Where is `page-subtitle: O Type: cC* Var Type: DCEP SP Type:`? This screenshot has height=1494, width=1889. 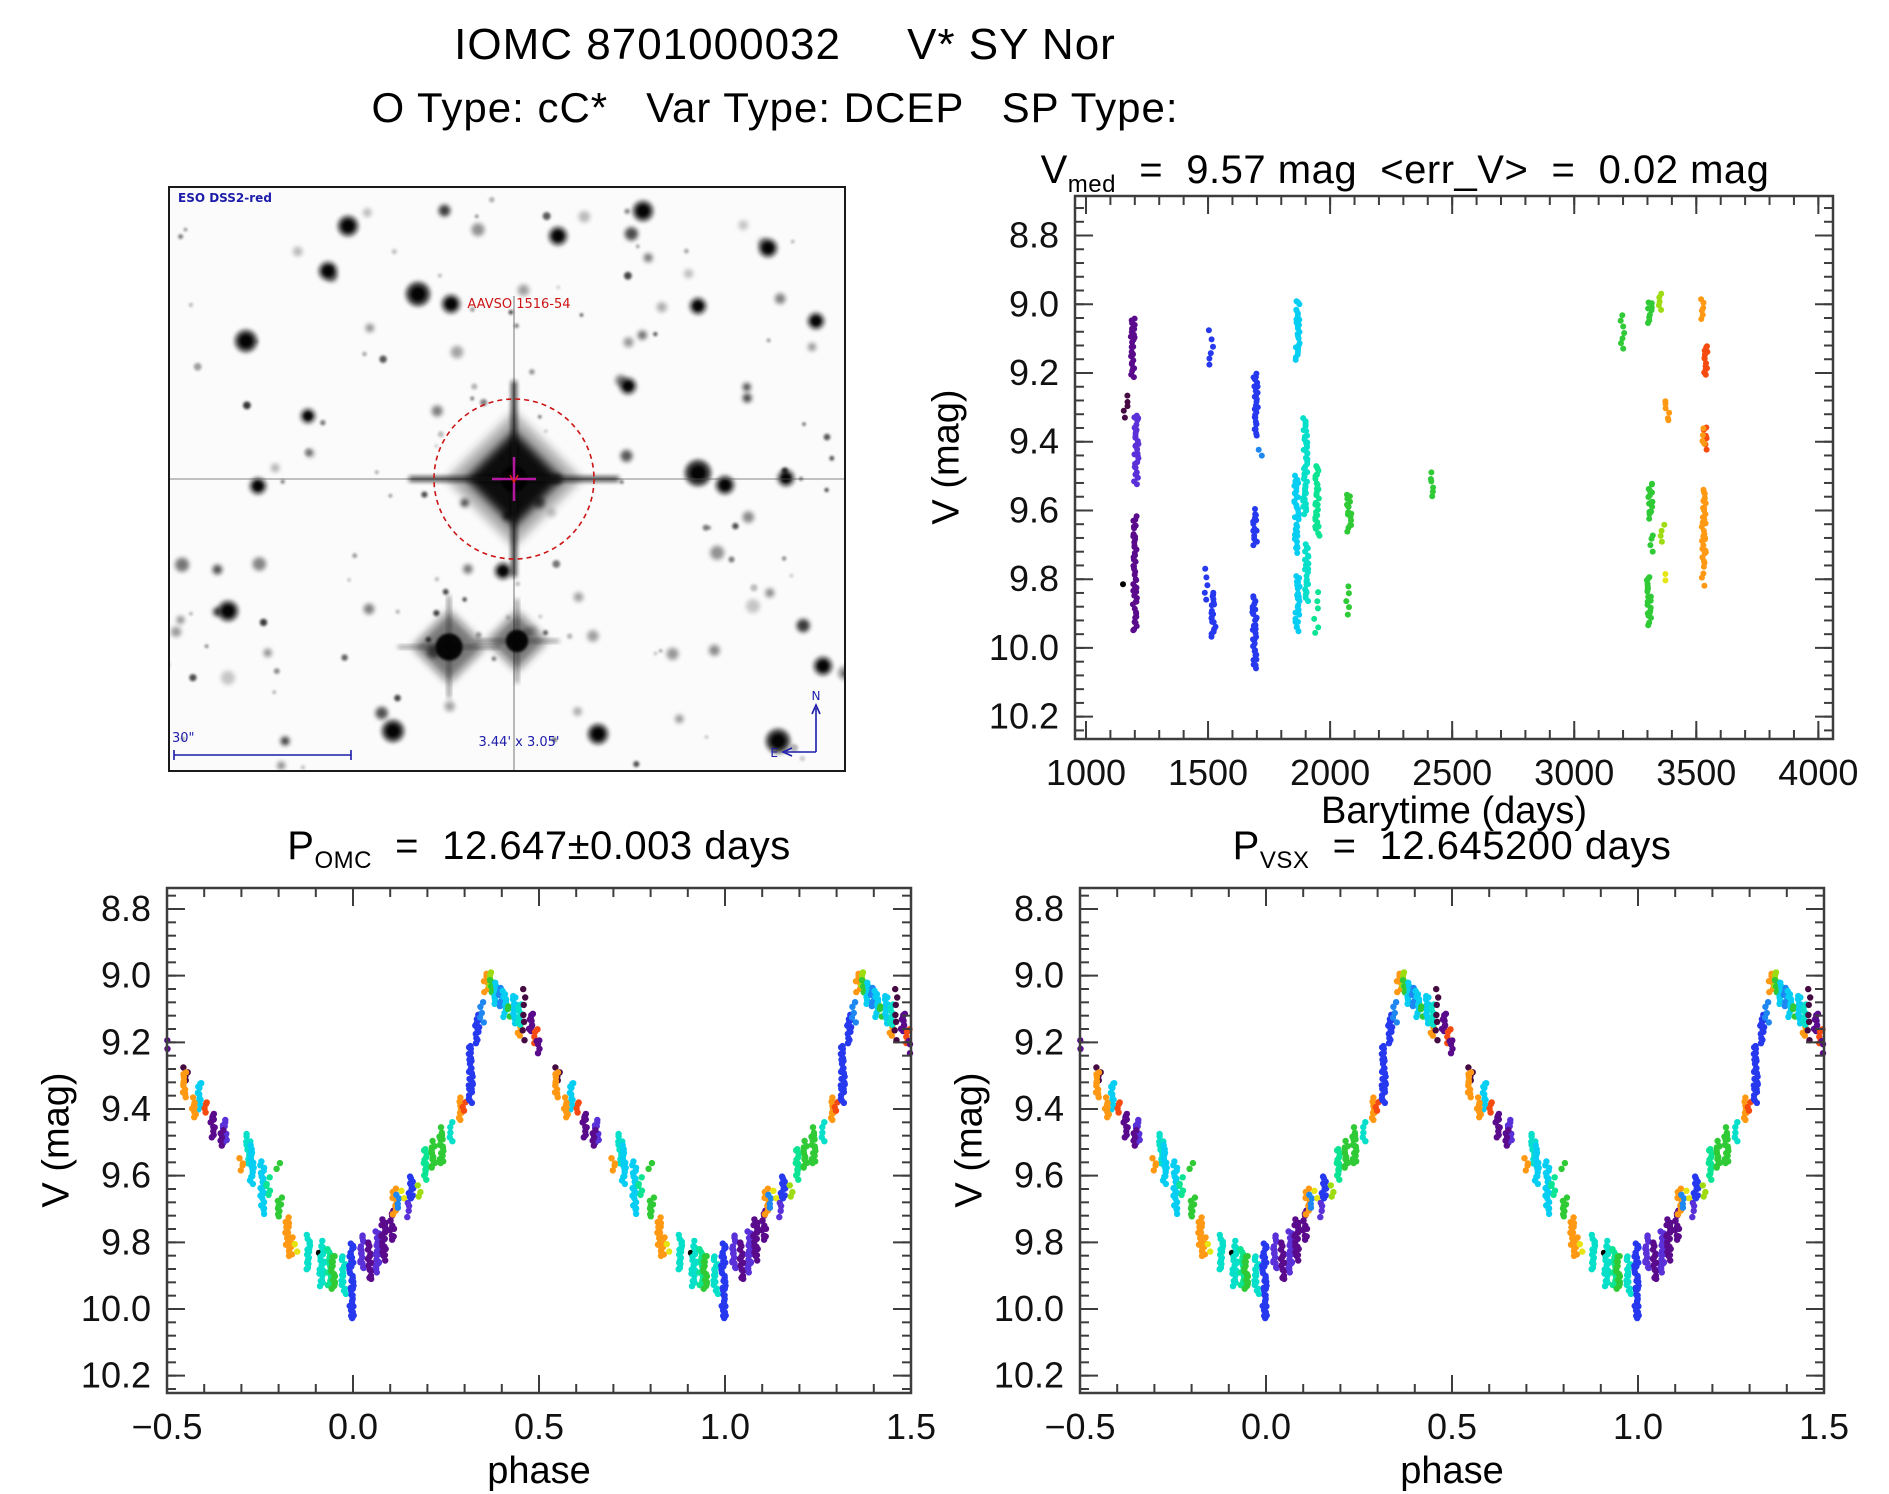 page-subtitle: O Type: cC* Var Type: DCEP SP Type: is located at coordinates (775, 107).